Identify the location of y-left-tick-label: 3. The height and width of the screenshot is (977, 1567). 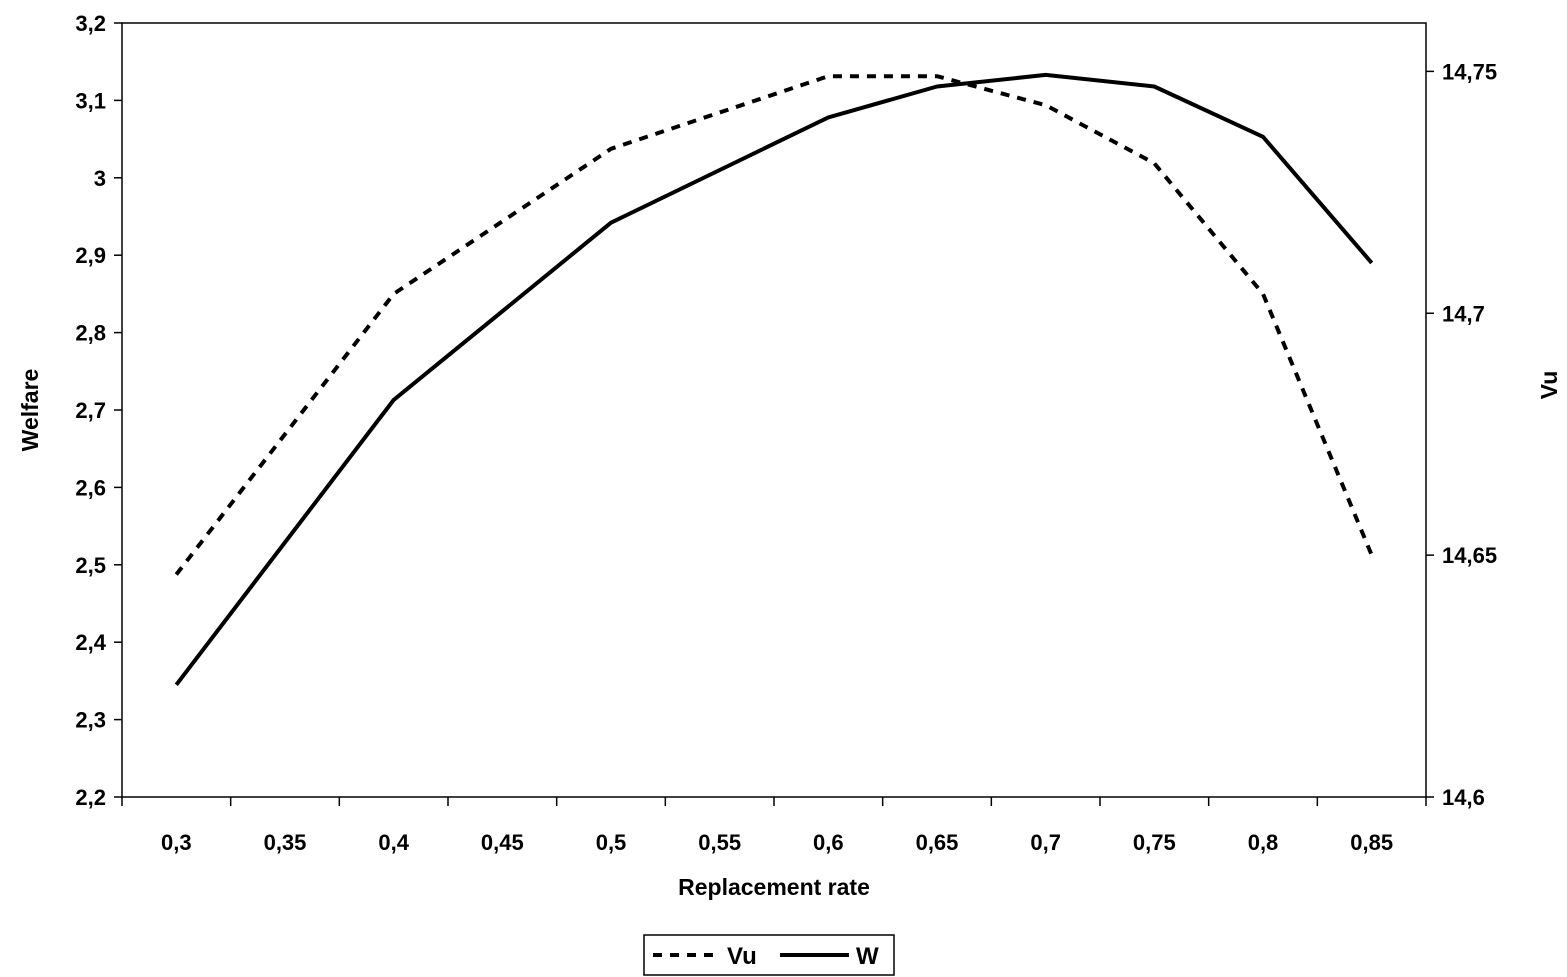
(100, 178).